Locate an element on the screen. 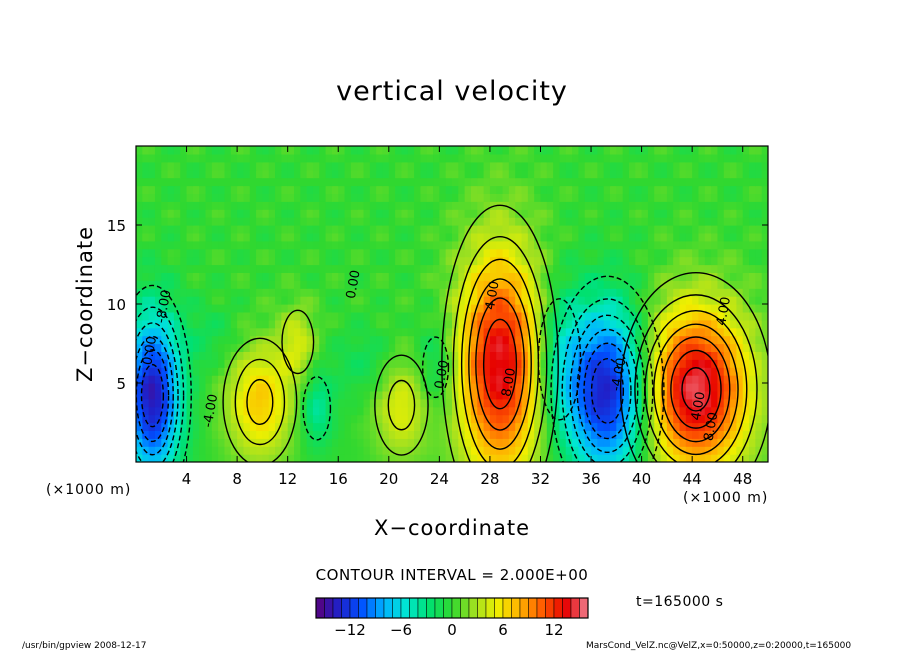  x-tick-label: 48 is located at coordinates (742, 479).